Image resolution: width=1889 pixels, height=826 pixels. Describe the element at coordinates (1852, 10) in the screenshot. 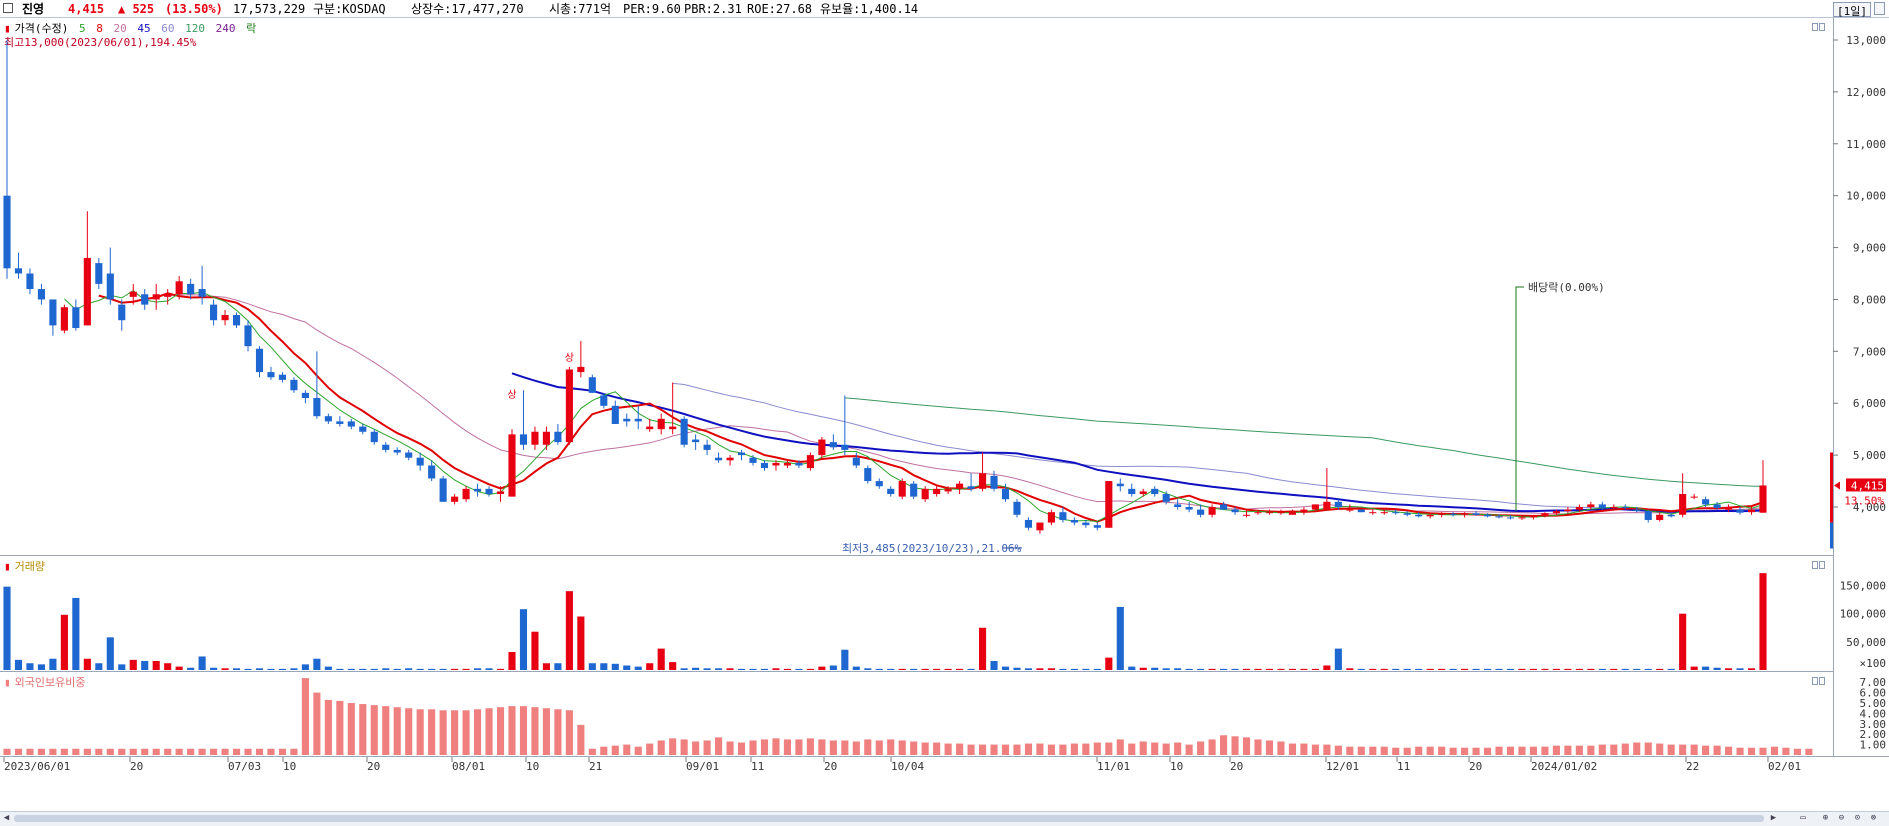

I see `period-selector: [1일]` at that location.